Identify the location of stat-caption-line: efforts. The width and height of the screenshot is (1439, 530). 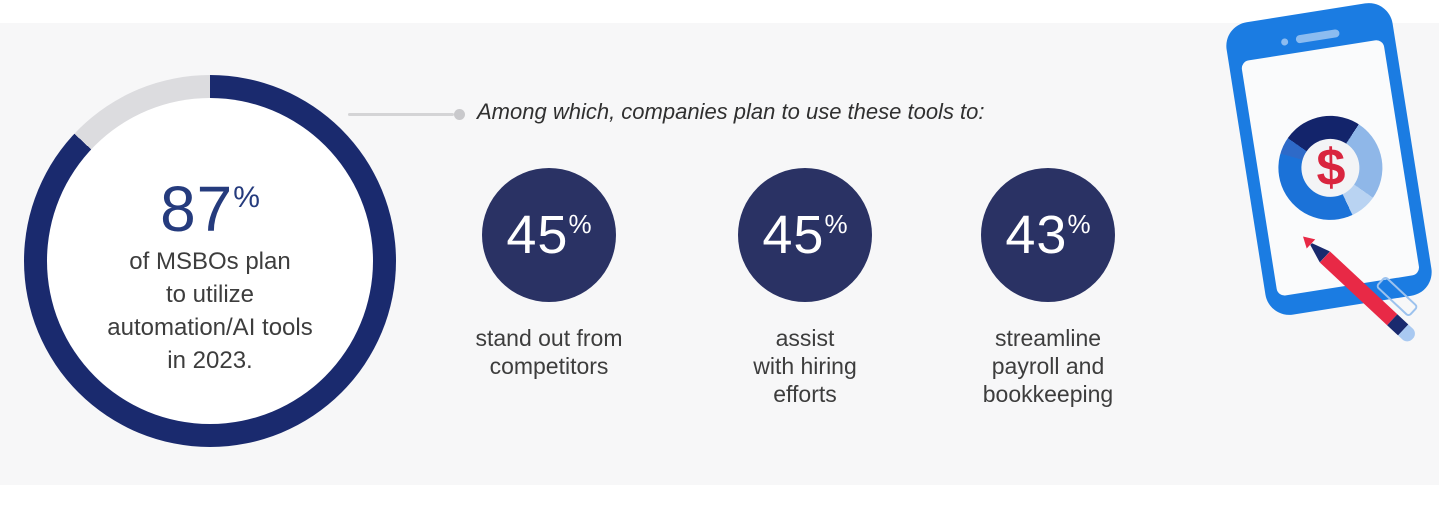
(805, 394).